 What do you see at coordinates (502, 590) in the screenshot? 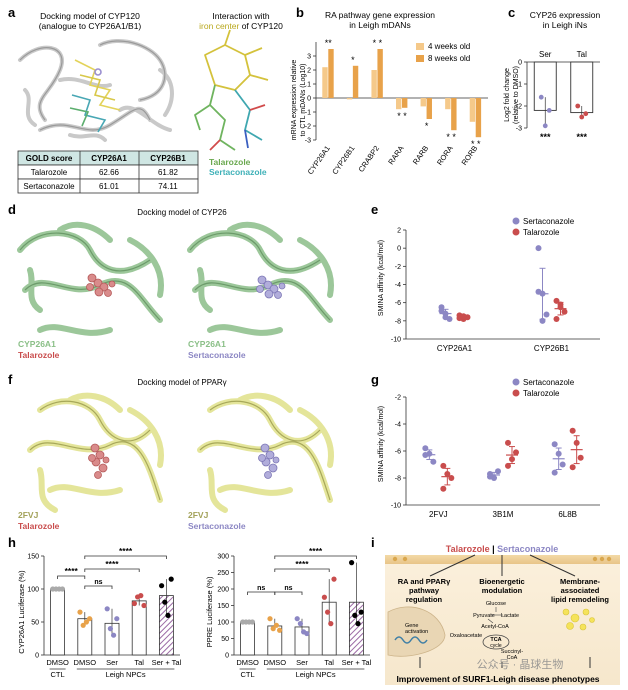
I see `box2-line2: modulation` at bounding box center [502, 590].